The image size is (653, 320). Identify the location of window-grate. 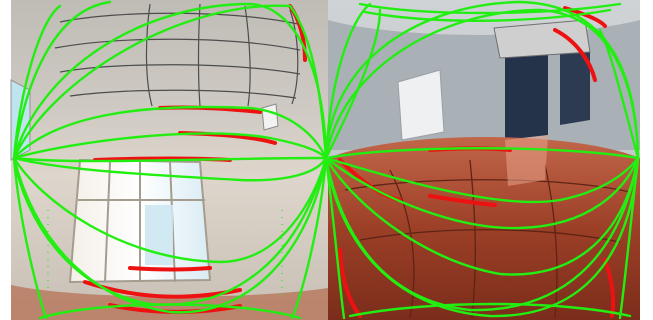
(542, 39).